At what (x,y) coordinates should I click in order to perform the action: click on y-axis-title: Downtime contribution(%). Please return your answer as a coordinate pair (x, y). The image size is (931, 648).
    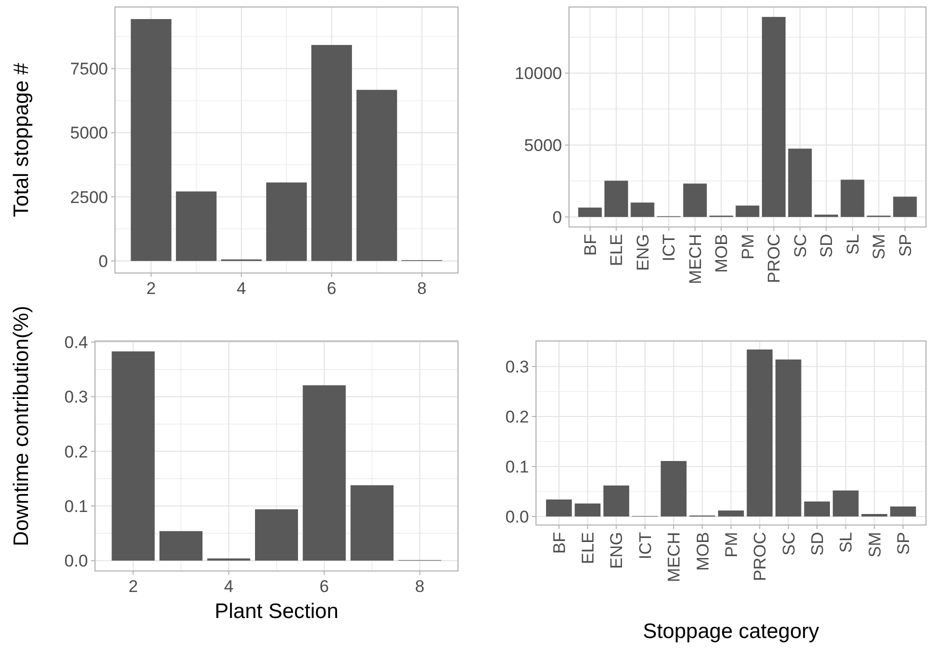
    Looking at the image, I should click on (21, 426).